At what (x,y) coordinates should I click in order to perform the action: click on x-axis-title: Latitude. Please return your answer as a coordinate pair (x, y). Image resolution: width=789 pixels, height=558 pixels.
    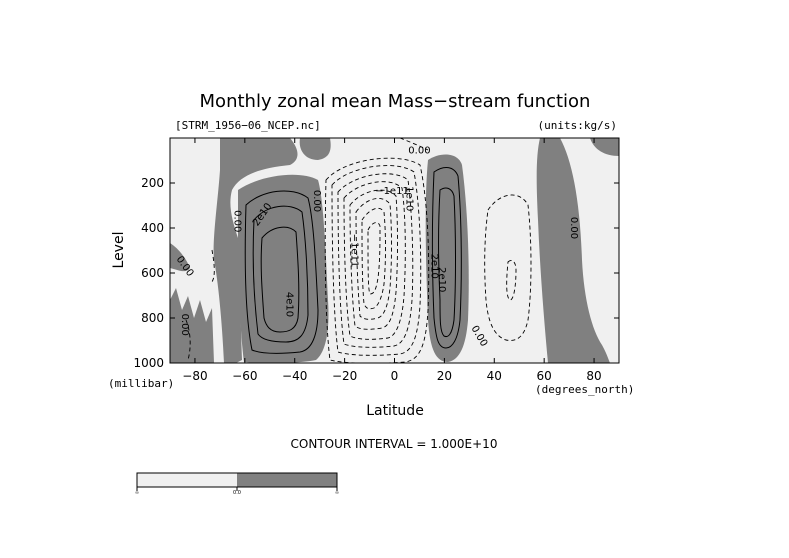
    Looking at the image, I should click on (395, 411).